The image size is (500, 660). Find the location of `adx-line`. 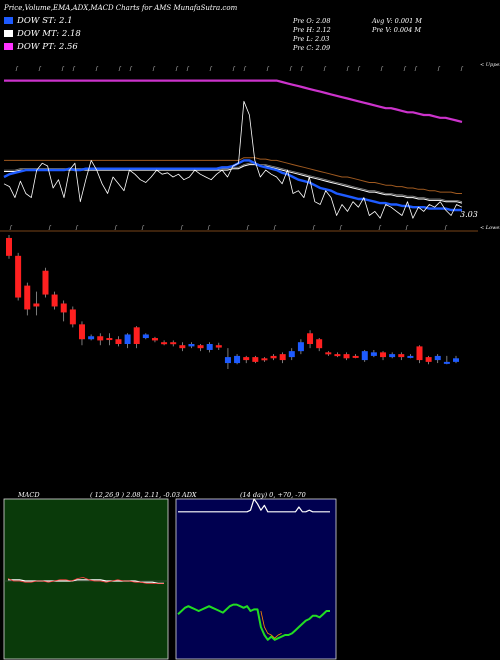

adx-line is located at coordinates (253, 622).